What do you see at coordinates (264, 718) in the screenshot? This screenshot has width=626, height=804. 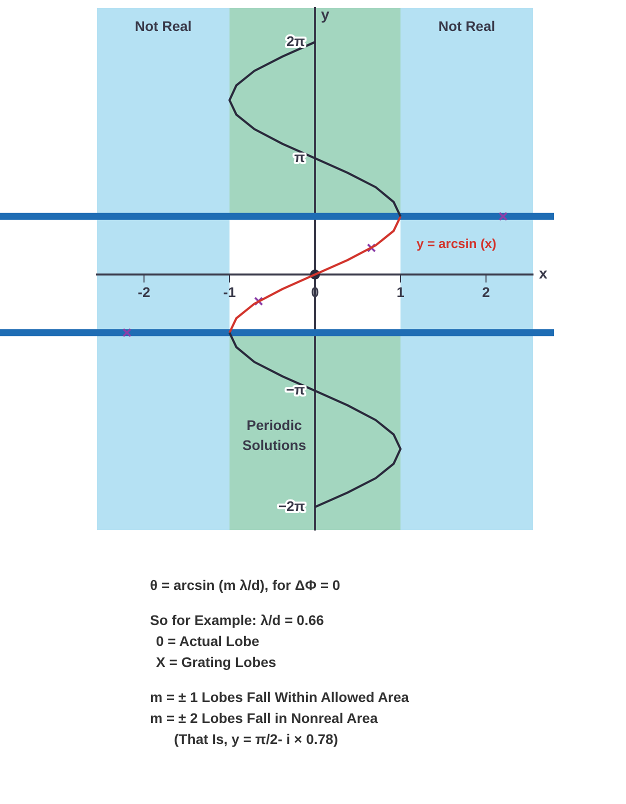 I see `text: m = ± 2 Lobes Fall in Nonreal Area` at bounding box center [264, 718].